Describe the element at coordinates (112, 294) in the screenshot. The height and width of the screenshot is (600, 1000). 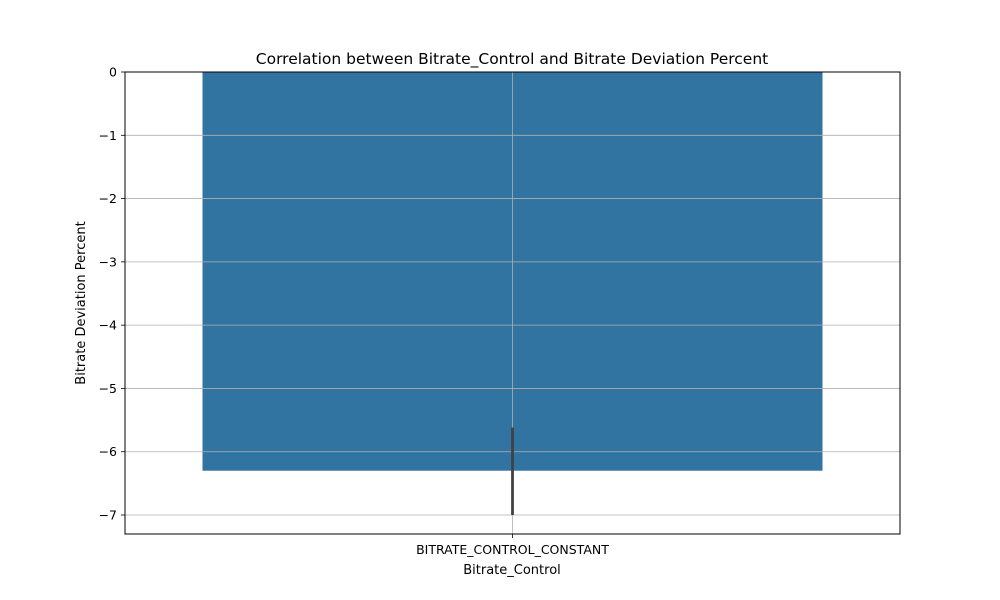
I see `y-axis: 0 −1 −2 −3 −4 −5 −6 −7` at that location.